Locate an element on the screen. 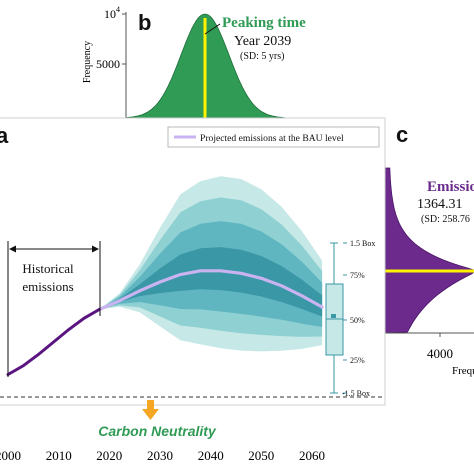  arrow-head is located at coordinates (150, 414).